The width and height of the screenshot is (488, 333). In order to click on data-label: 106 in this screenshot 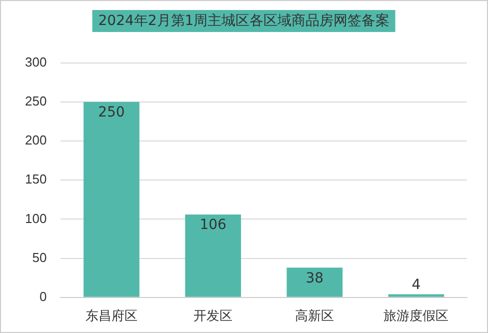, I will do `click(213, 225)`.